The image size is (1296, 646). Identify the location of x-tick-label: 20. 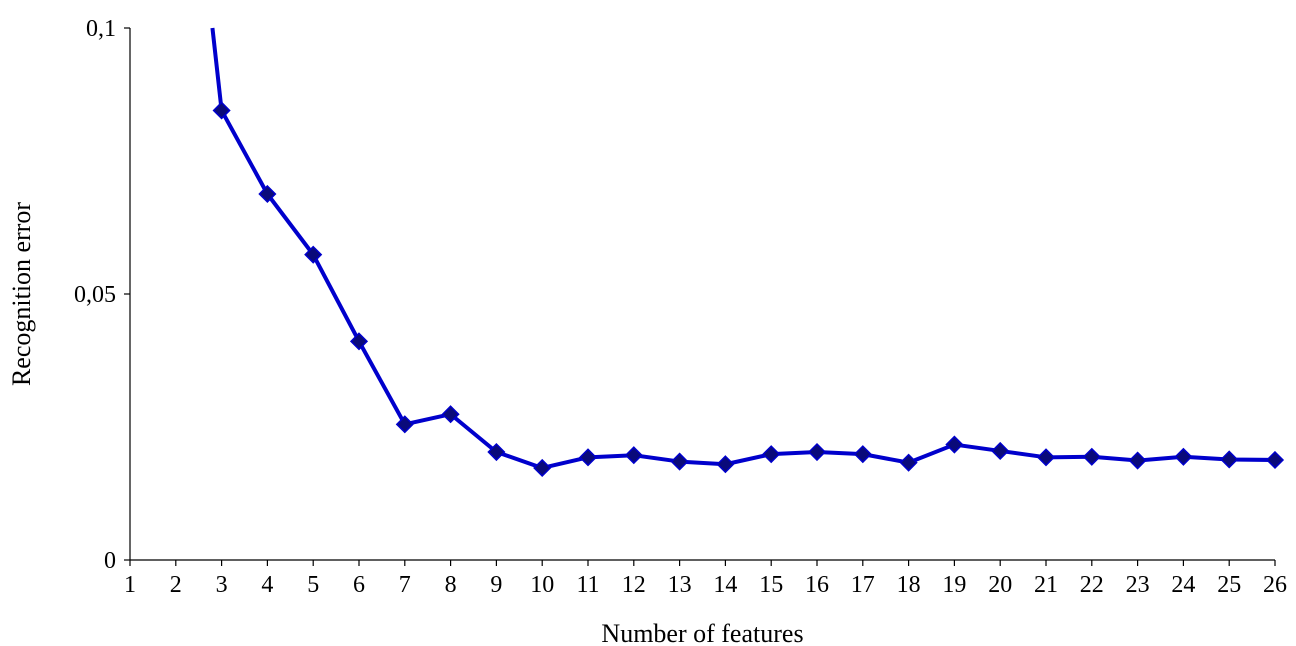
(1000, 585).